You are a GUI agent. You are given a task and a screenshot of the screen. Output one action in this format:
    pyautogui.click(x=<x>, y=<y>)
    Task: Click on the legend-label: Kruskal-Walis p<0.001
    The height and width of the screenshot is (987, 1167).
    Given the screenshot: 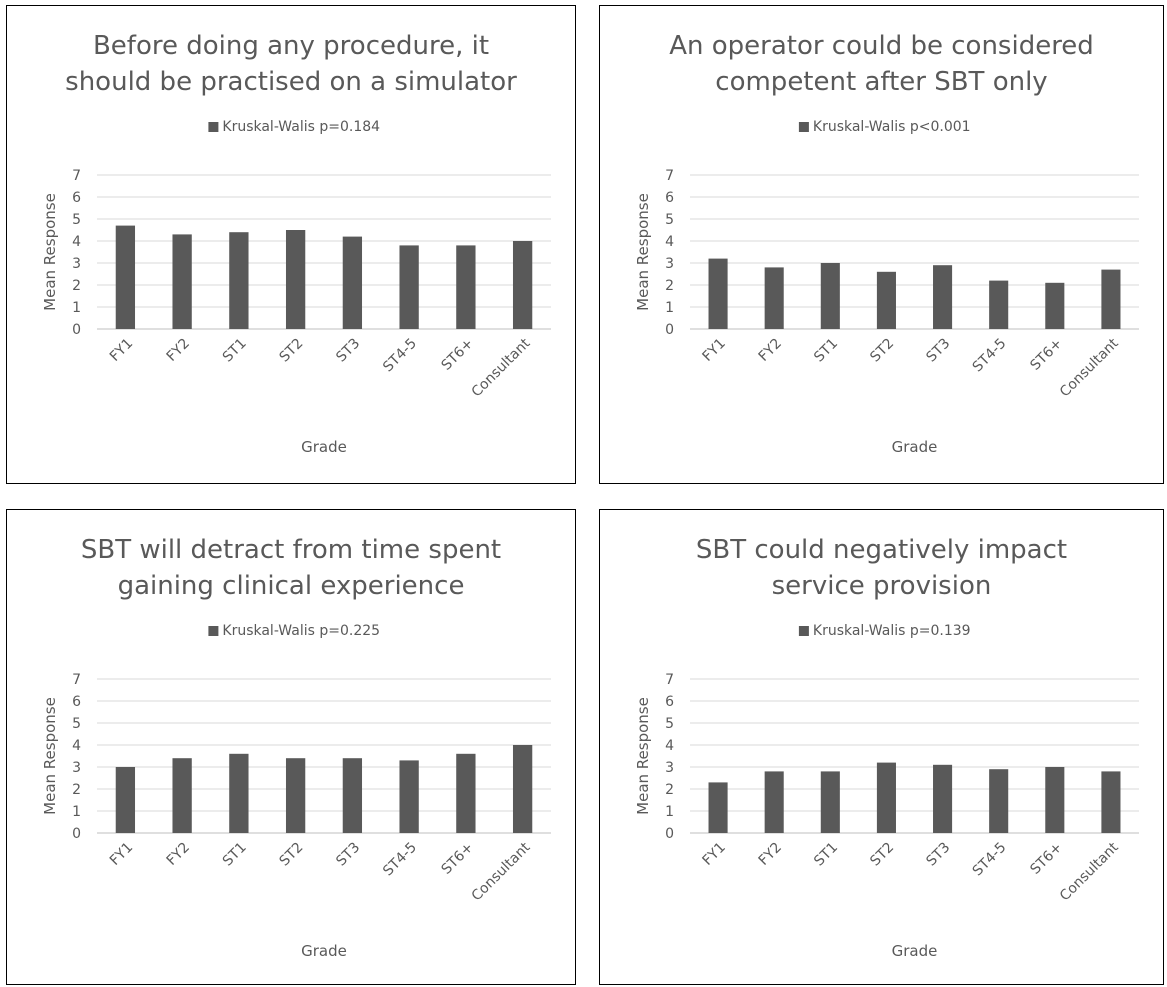 What is the action you would take?
    pyautogui.click(x=892, y=127)
    